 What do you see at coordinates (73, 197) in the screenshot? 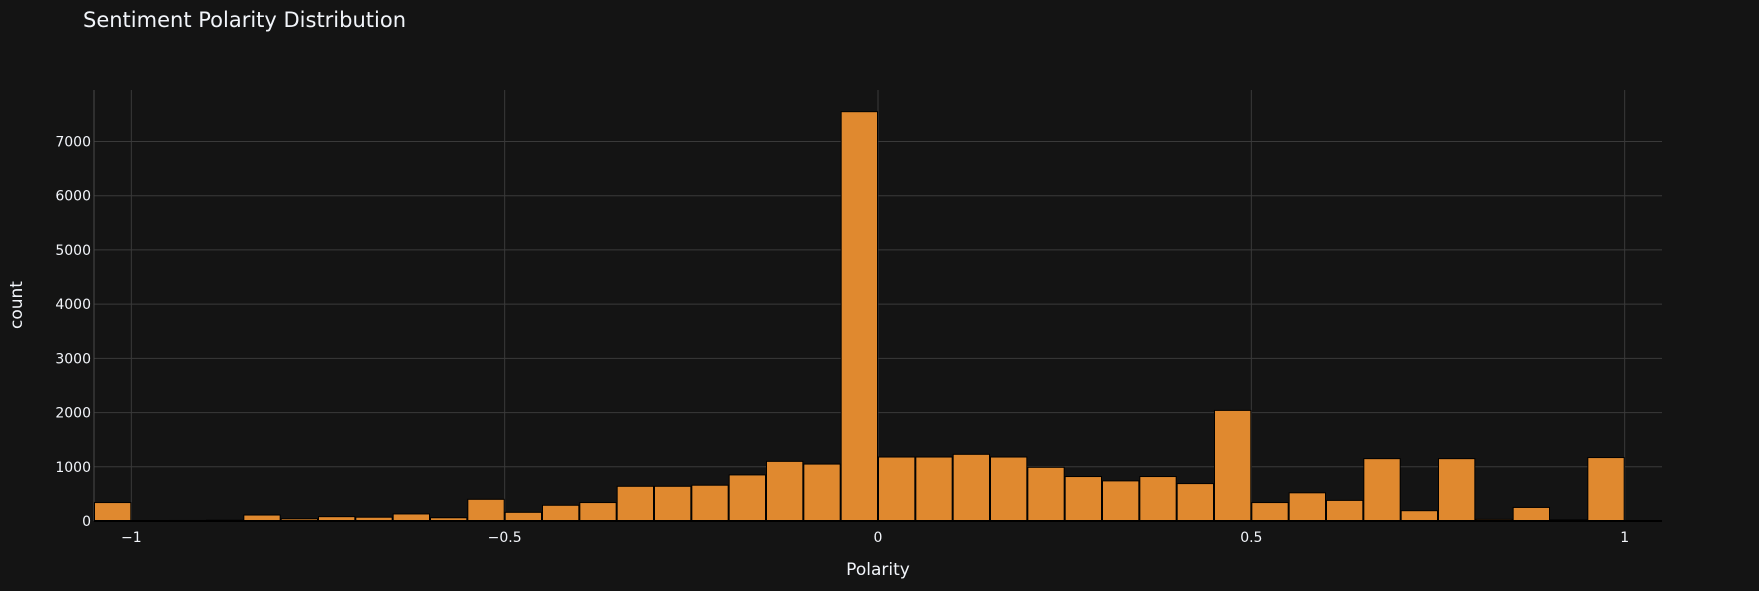
I see `y-tick-label: 6000` at bounding box center [73, 197].